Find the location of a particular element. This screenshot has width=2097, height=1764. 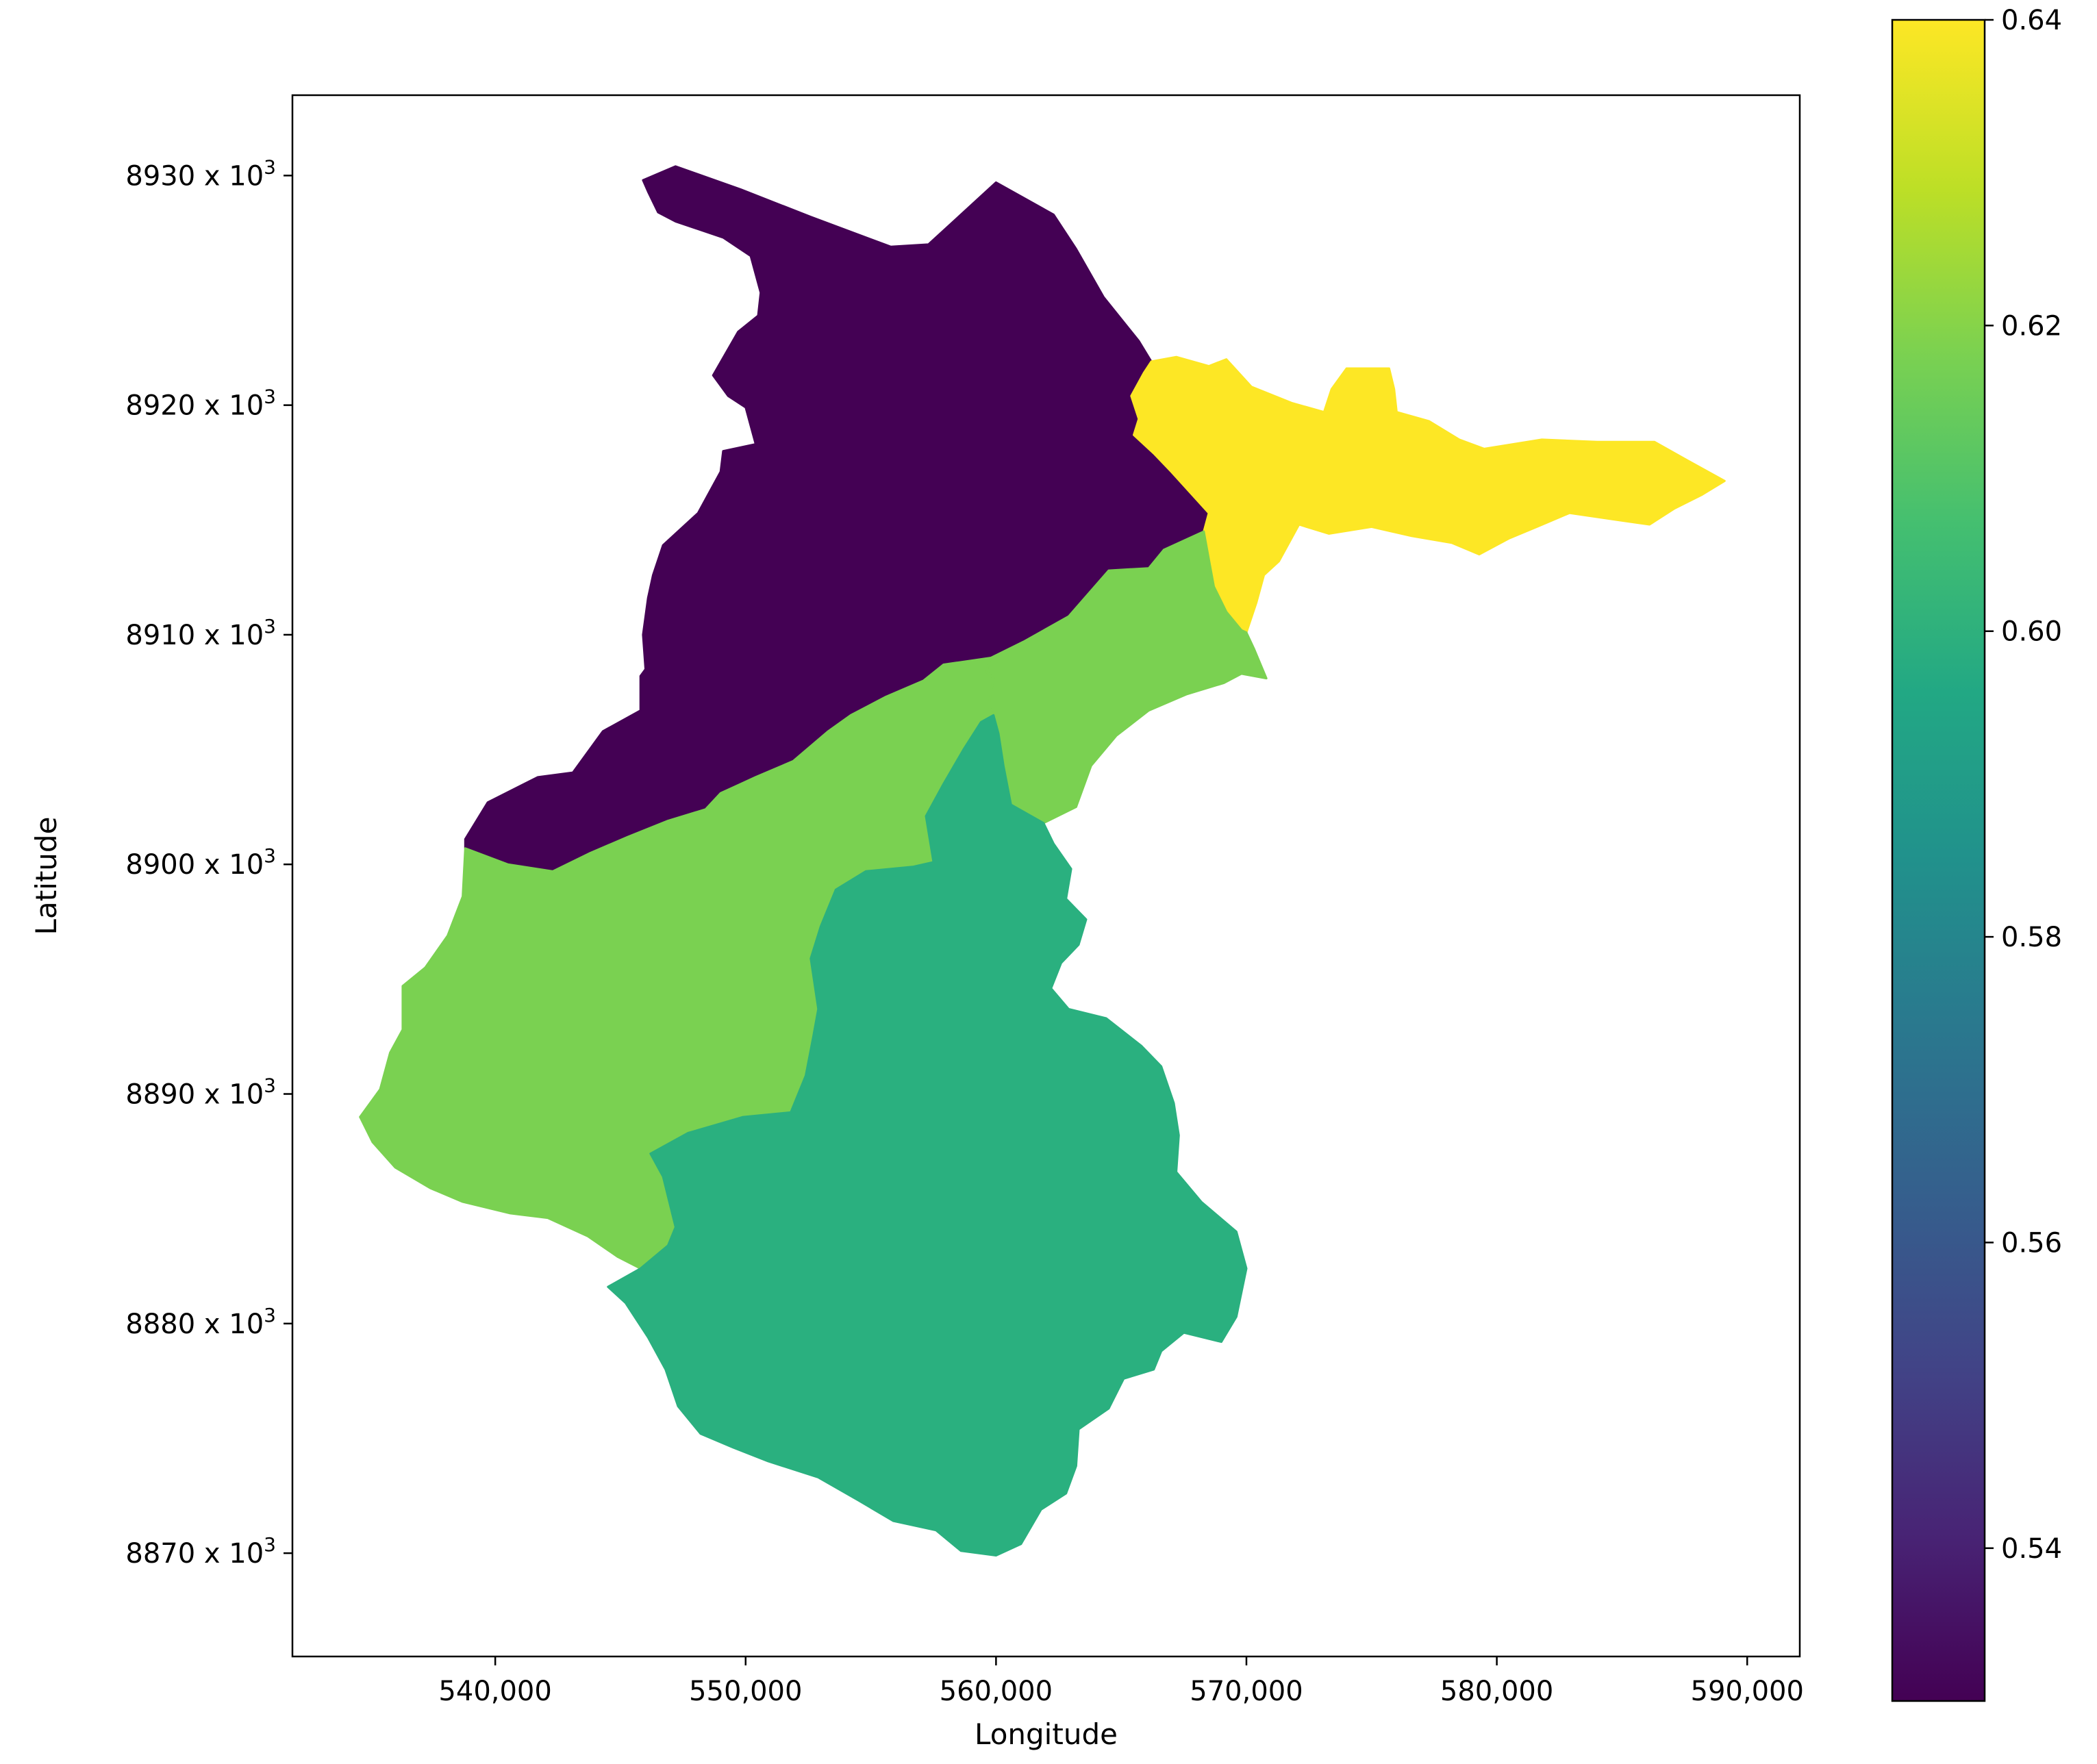

colorbar-tick-label: 0.58 is located at coordinates (2031, 937).